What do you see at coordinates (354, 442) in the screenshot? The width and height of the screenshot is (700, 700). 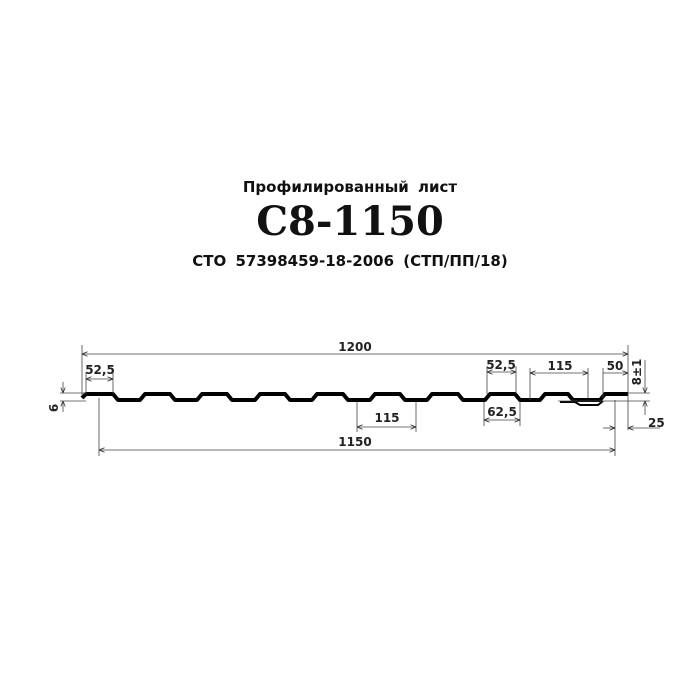 I see `dim-1150: 1150` at bounding box center [354, 442].